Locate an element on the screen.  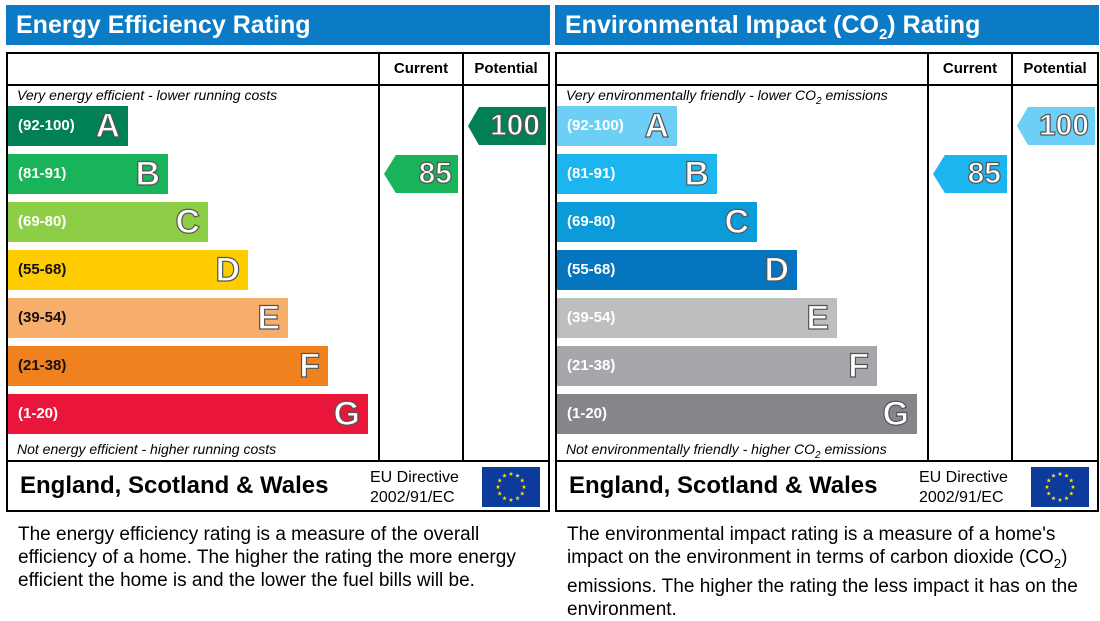
energy-title: Energy Efficiency Rating is located at coordinates (278, 25).